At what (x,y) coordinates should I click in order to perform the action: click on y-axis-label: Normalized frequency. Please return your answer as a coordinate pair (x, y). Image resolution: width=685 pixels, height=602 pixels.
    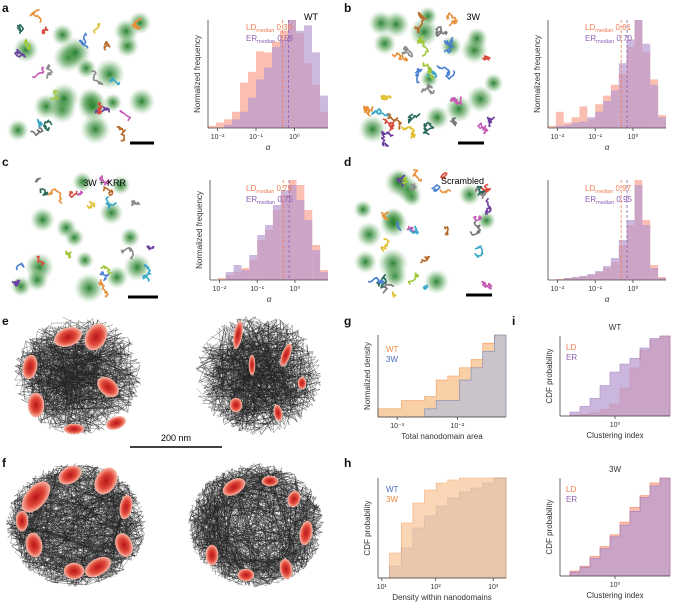
    Looking at the image, I should click on (199, 230).